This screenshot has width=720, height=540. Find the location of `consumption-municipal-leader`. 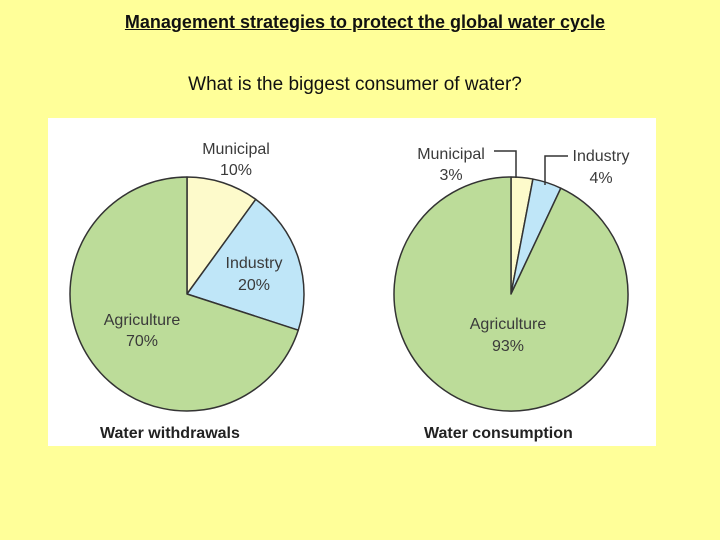

consumption-municipal-leader is located at coordinates (505, 164).